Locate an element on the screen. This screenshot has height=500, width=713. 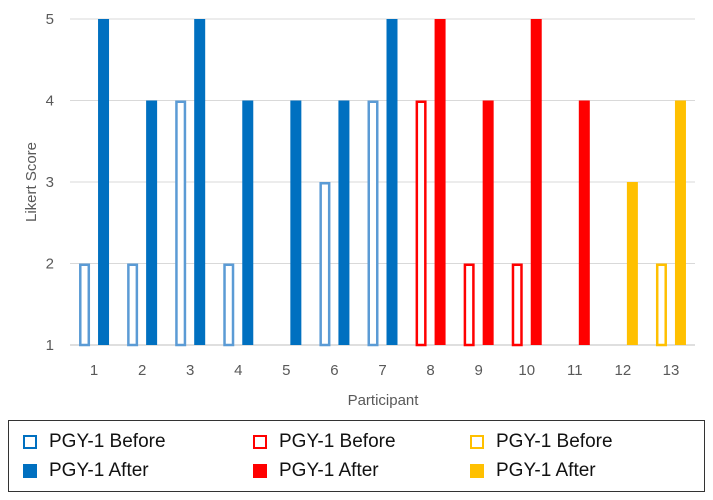
x-axis-title: Participant is located at coordinates (384, 400).